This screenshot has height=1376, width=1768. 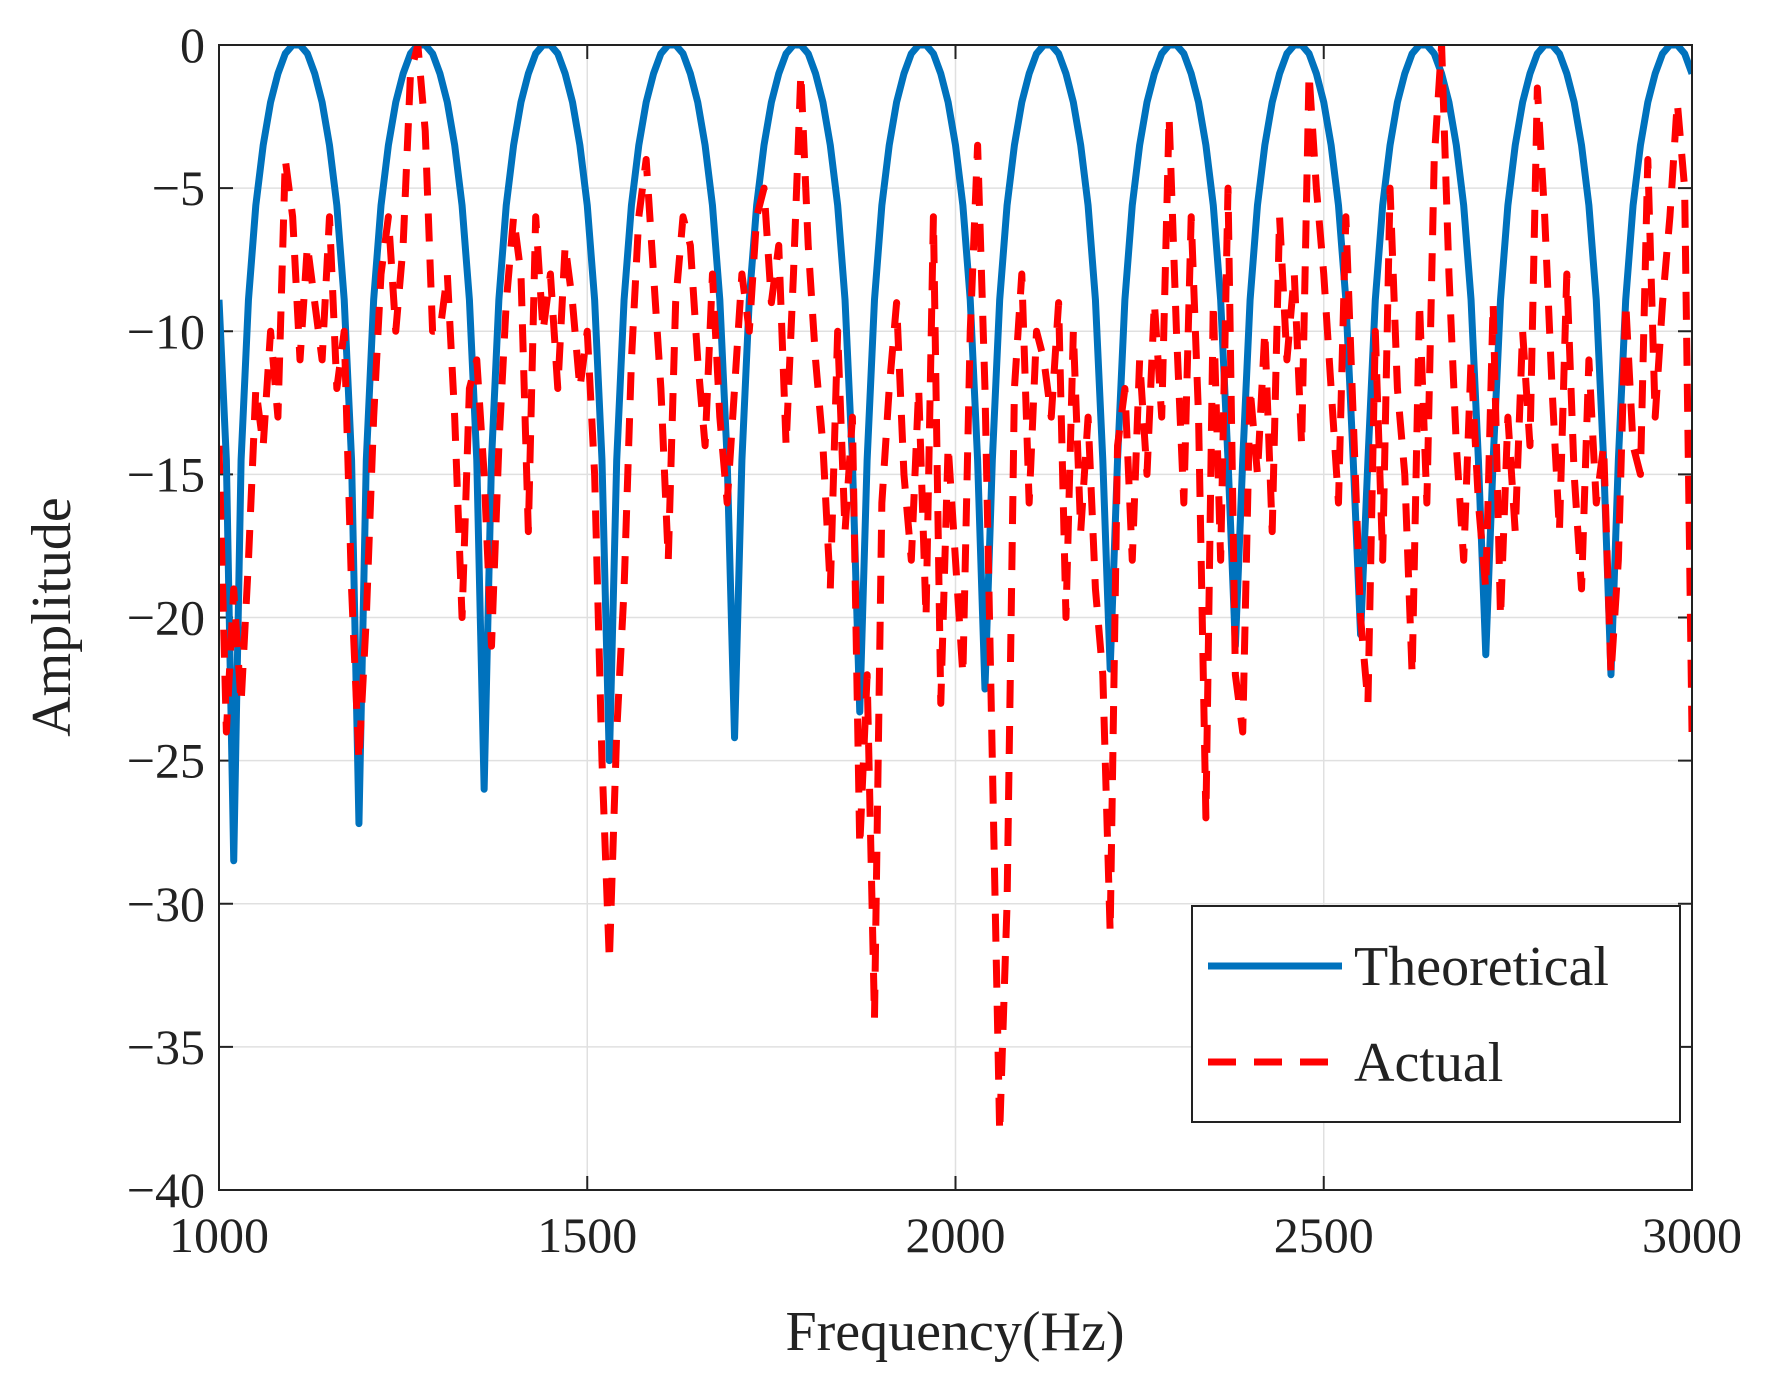 I want to click on x-tick-label: 1000, so click(x=219, y=1235).